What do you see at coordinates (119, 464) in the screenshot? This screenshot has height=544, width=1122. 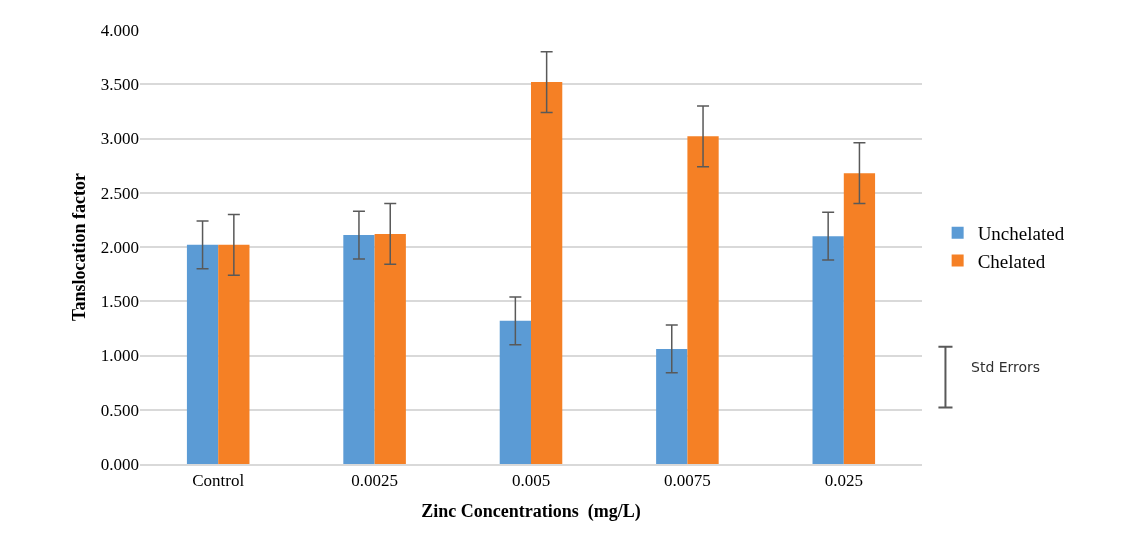 I see `y-tick-label: 0.000` at bounding box center [119, 464].